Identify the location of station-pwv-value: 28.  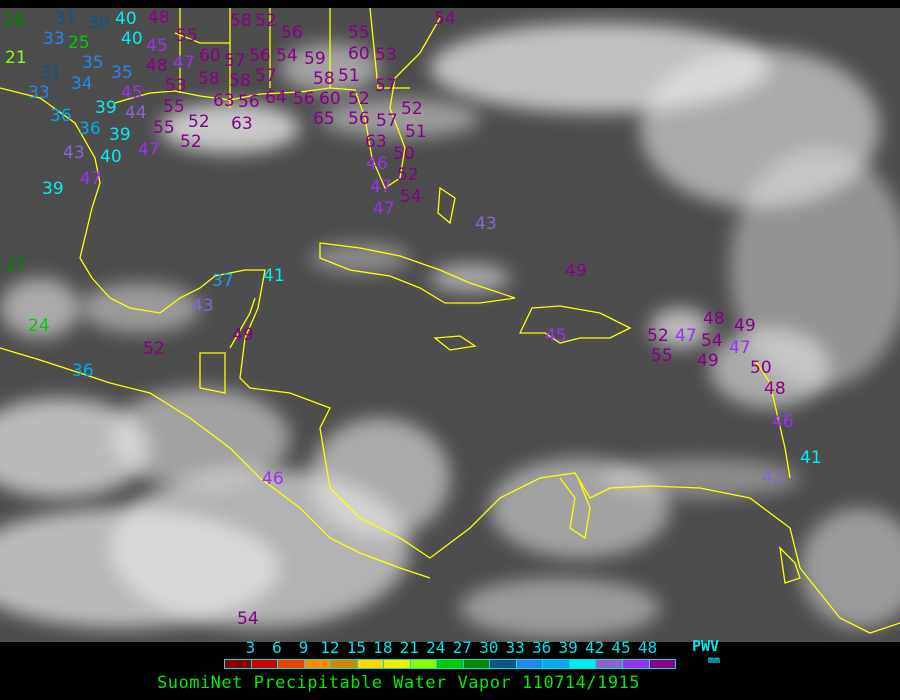
(14, 21).